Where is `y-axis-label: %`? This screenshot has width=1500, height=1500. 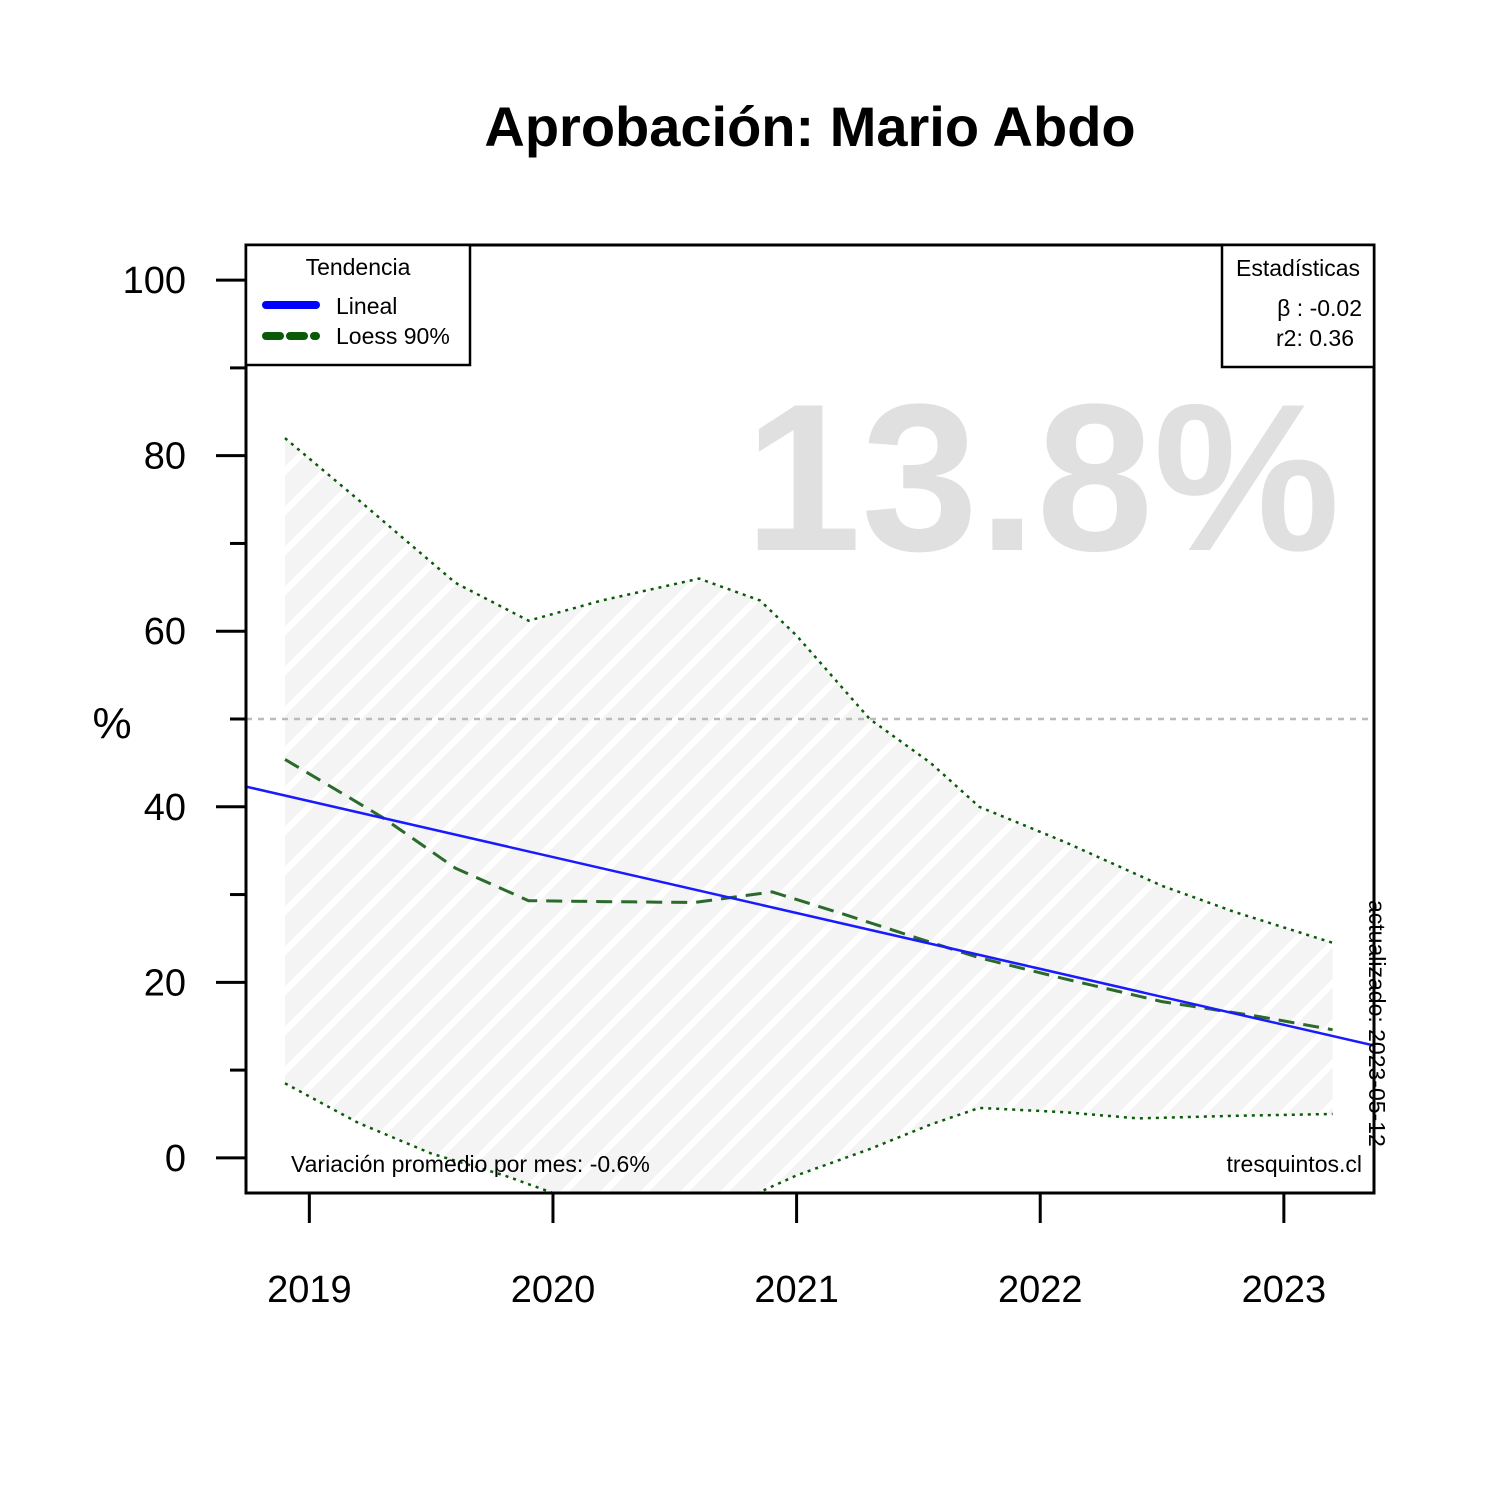 y-axis-label: % is located at coordinates (111, 723).